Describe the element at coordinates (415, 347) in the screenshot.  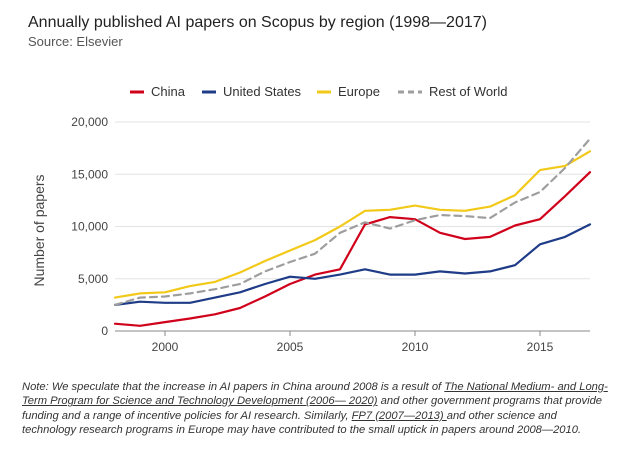
I see `x-tick-label: 2010` at that location.